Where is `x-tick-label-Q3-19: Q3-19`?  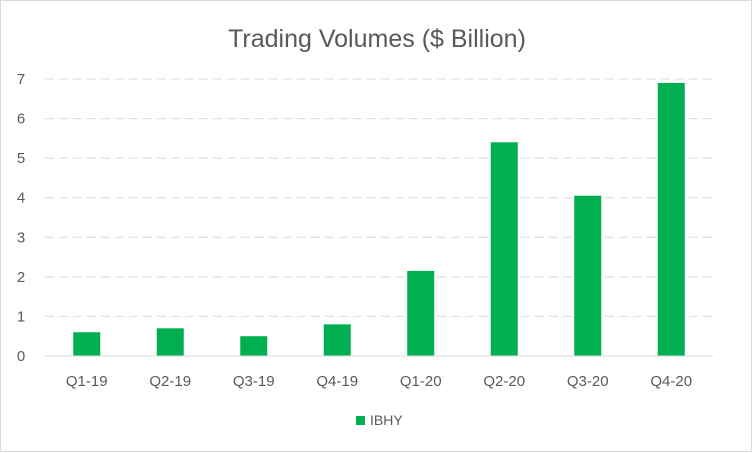 x-tick-label-Q3-19: Q3-19 is located at coordinates (254, 381).